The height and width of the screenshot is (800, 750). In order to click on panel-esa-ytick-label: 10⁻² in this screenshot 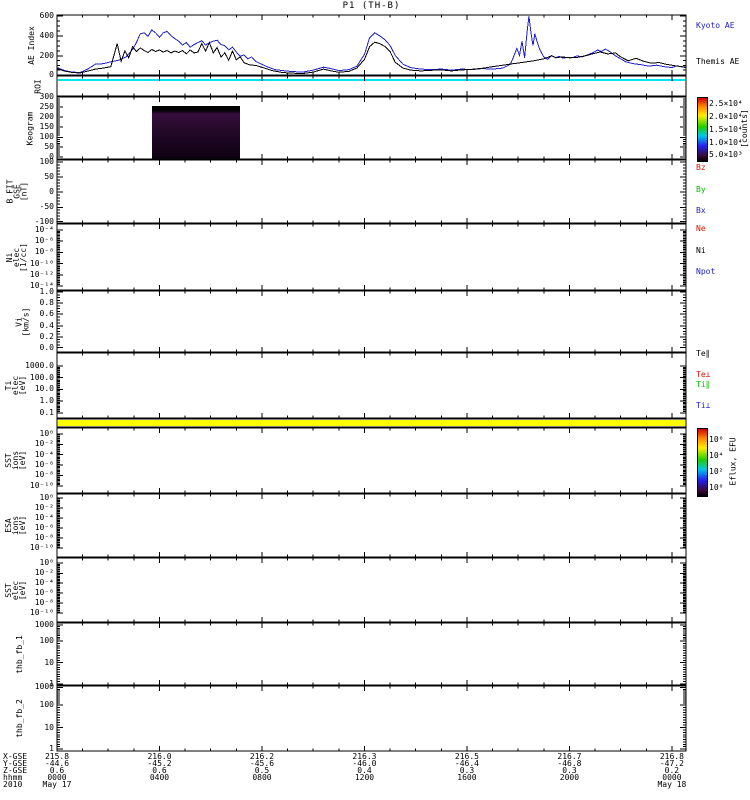, I will do `click(44, 507)`.